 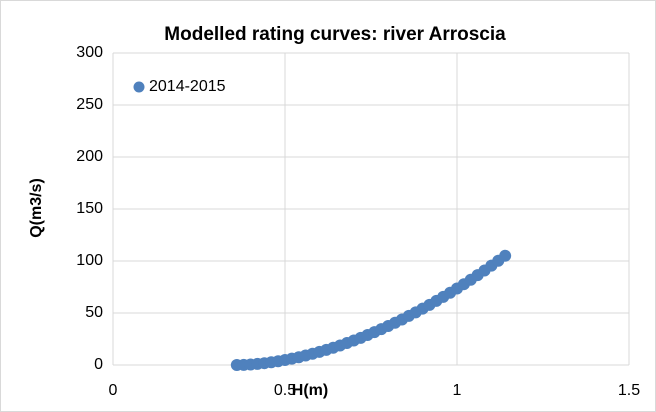 What do you see at coordinates (139, 87) in the screenshot?
I see `legend-marker` at bounding box center [139, 87].